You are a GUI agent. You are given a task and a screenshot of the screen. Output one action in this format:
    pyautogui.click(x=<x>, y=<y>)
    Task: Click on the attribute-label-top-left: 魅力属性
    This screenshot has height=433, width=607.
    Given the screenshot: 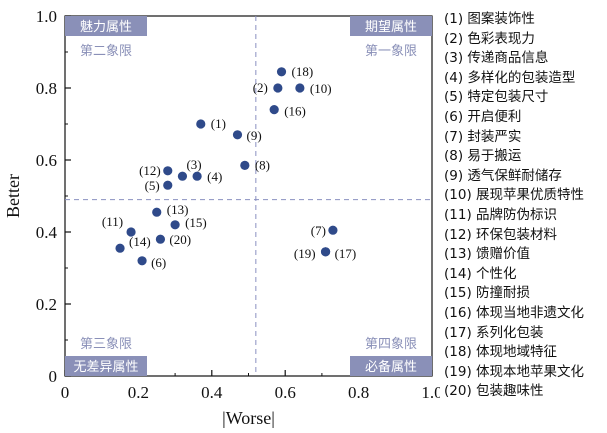 What is the action you would take?
    pyautogui.click(x=106, y=27)
    